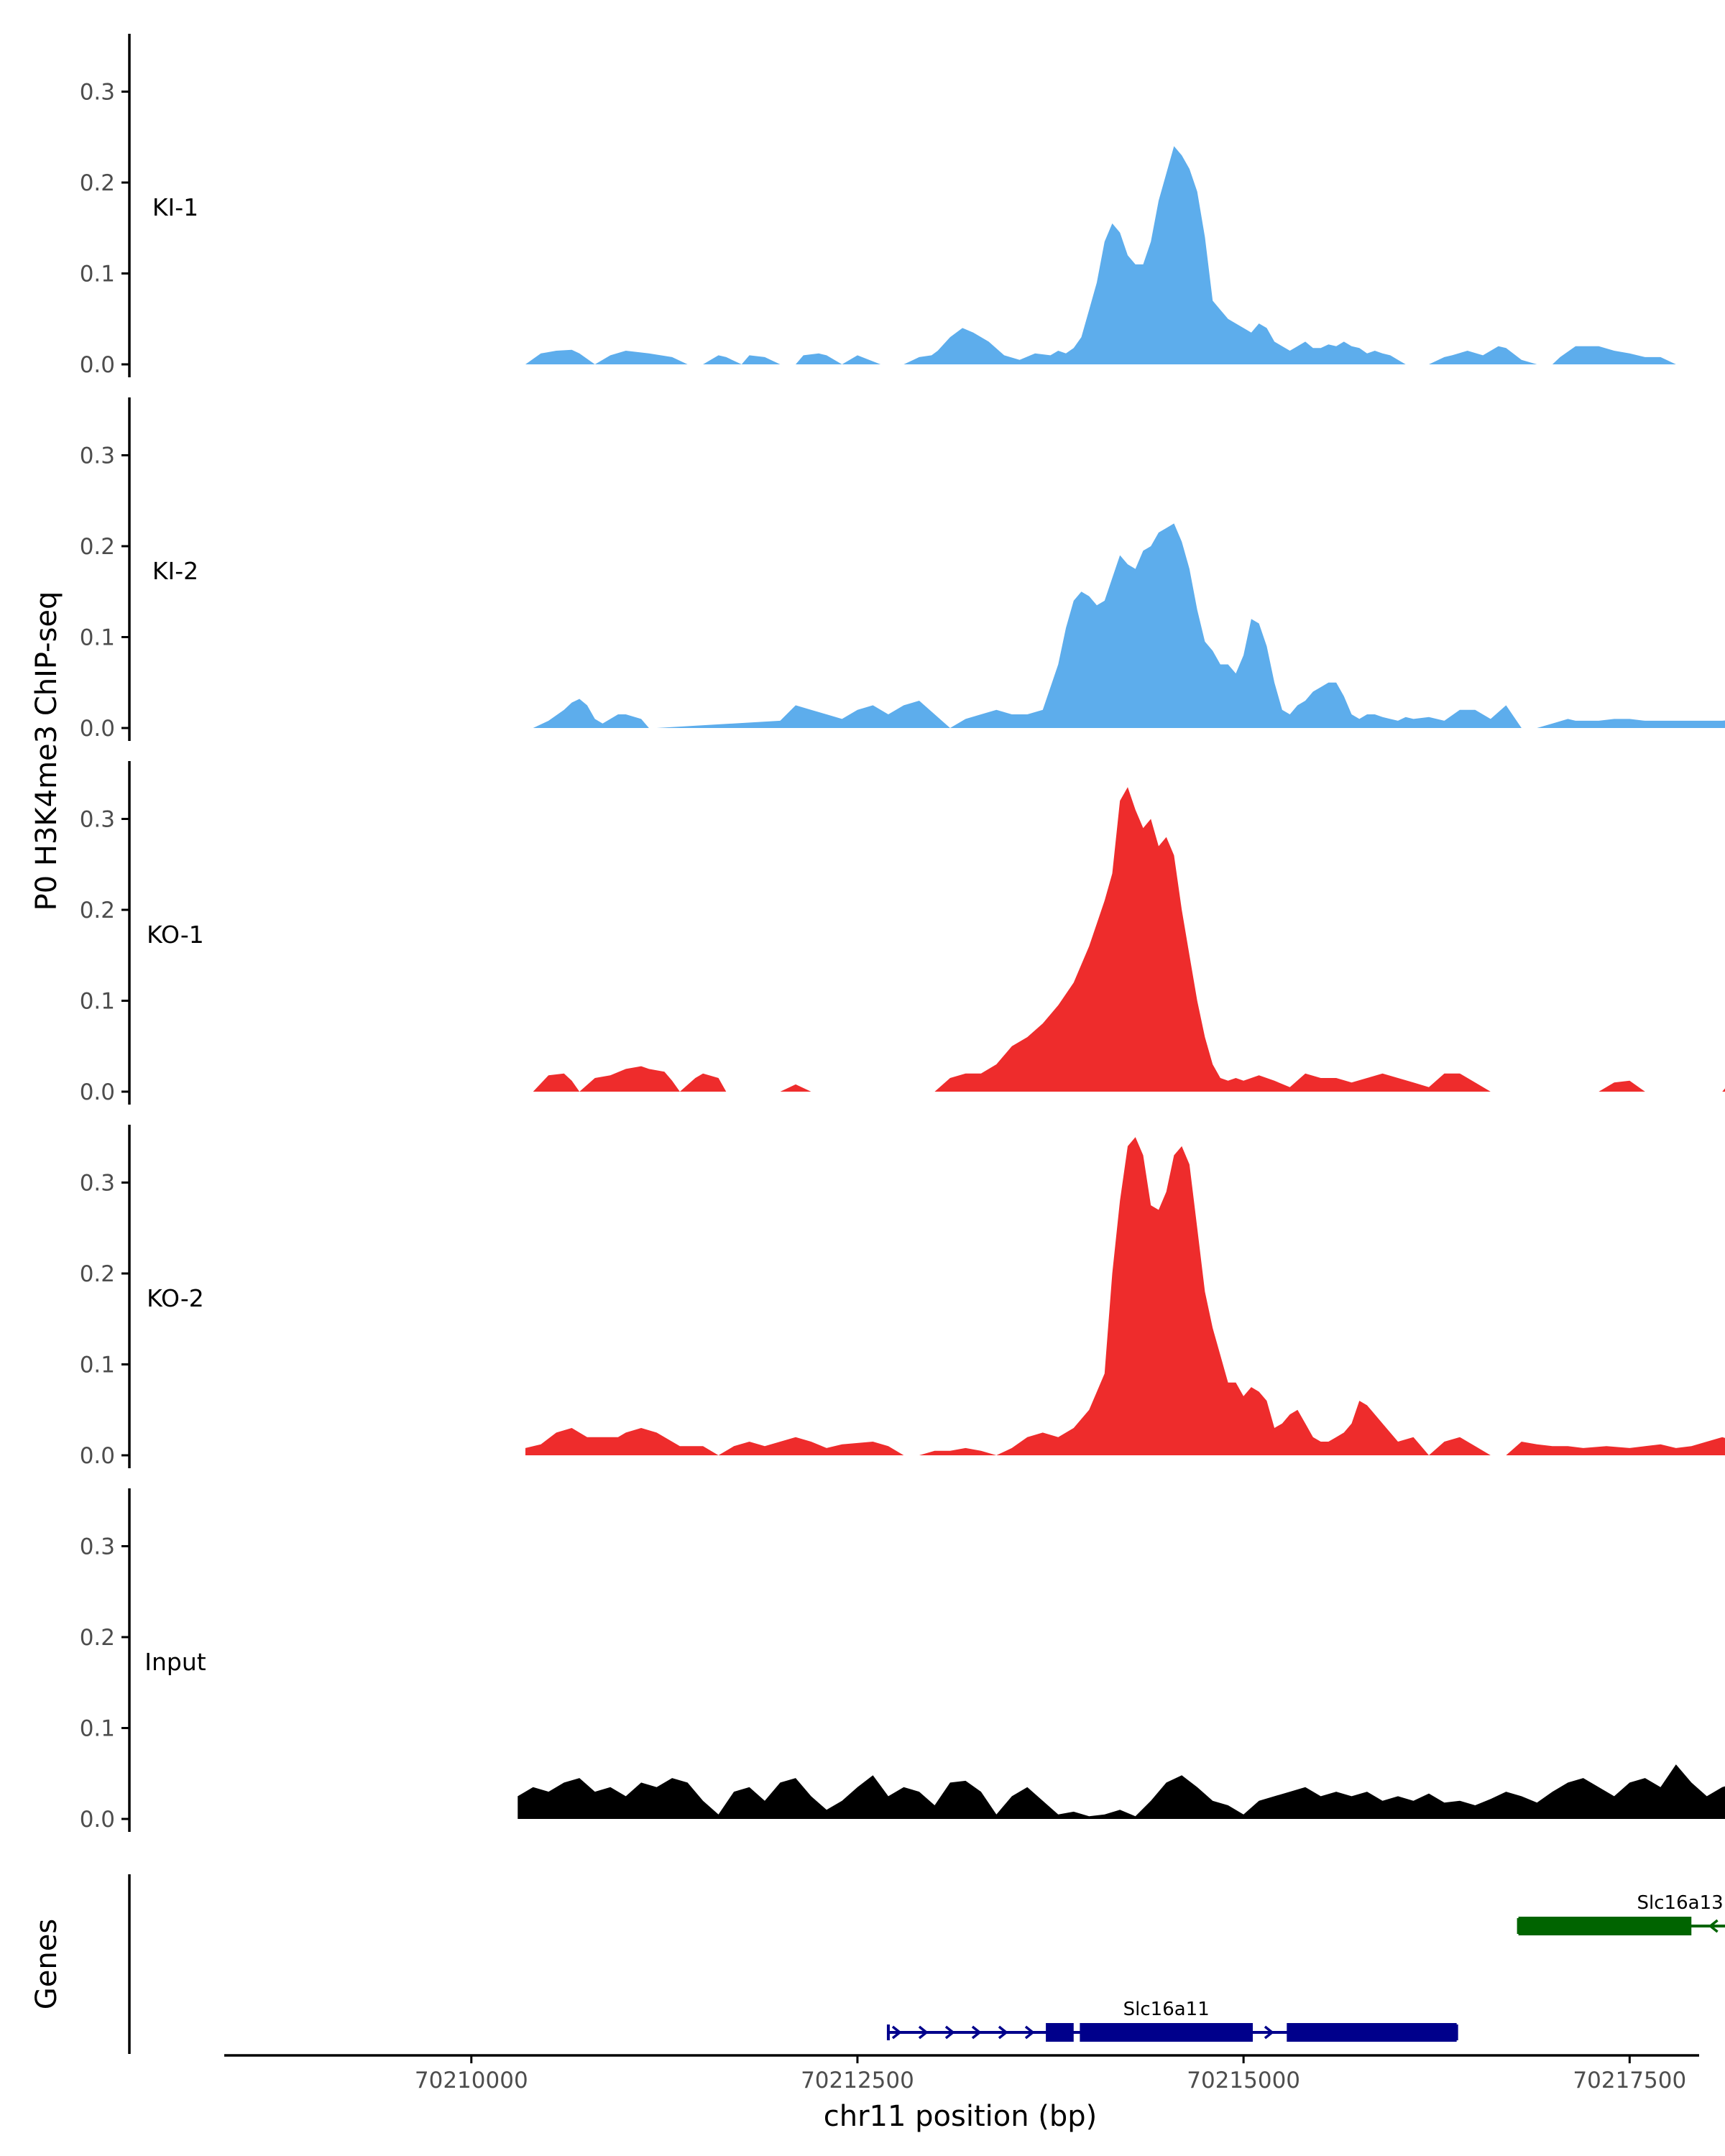  What do you see at coordinates (961, 2116) in the screenshot?
I see `x-axis-label: chr11 position (bp)` at bounding box center [961, 2116].